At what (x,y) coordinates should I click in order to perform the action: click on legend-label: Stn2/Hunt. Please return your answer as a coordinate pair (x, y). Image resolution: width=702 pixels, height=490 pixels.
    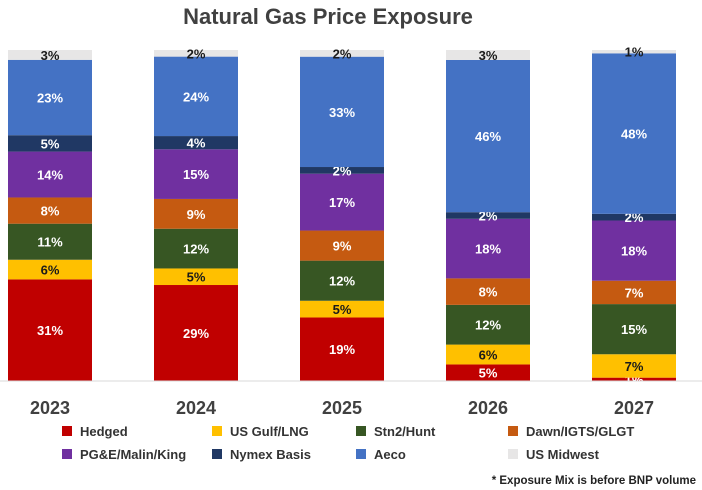
    Looking at the image, I should click on (405, 431).